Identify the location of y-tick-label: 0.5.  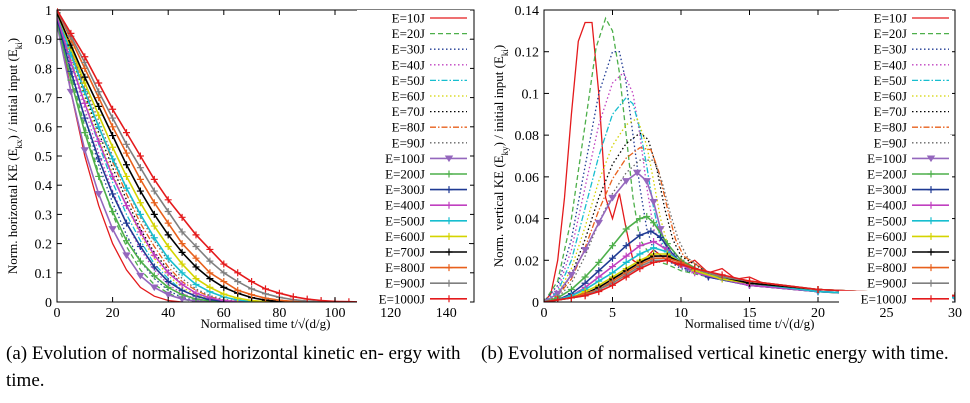
(44, 157).